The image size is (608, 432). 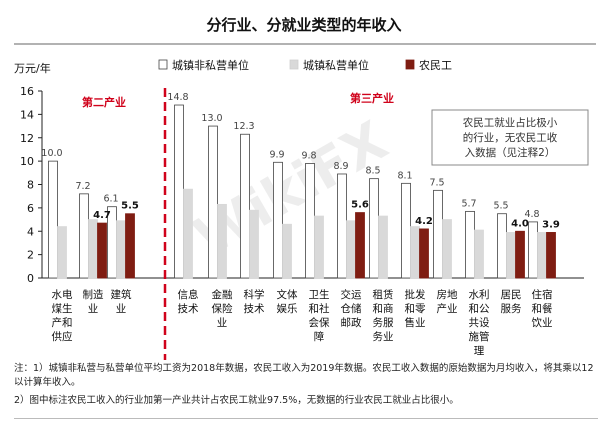 I want to click on x-tick-label: 保险, so click(x=222, y=308).